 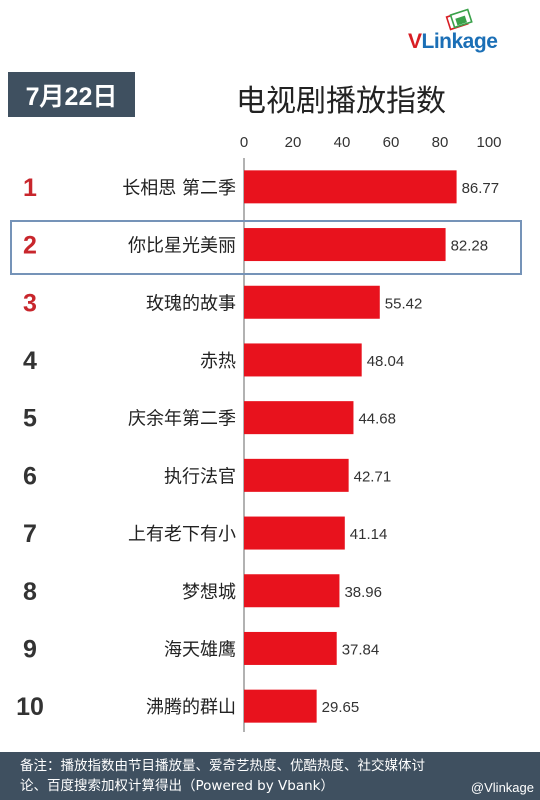 What do you see at coordinates (391, 142) in the screenshot?
I see `x-tick-label: 60` at bounding box center [391, 142].